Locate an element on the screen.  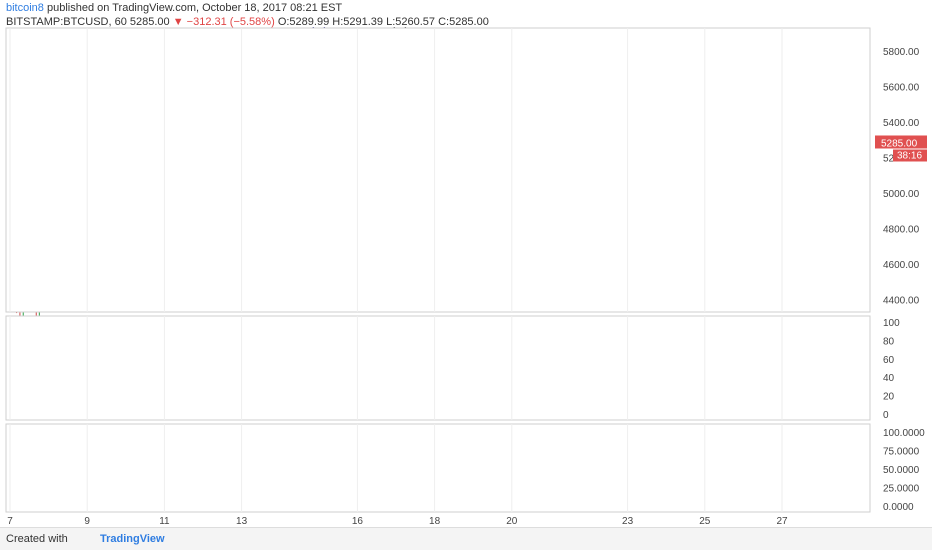
x-tick-label: 16 is located at coordinates (358, 521).